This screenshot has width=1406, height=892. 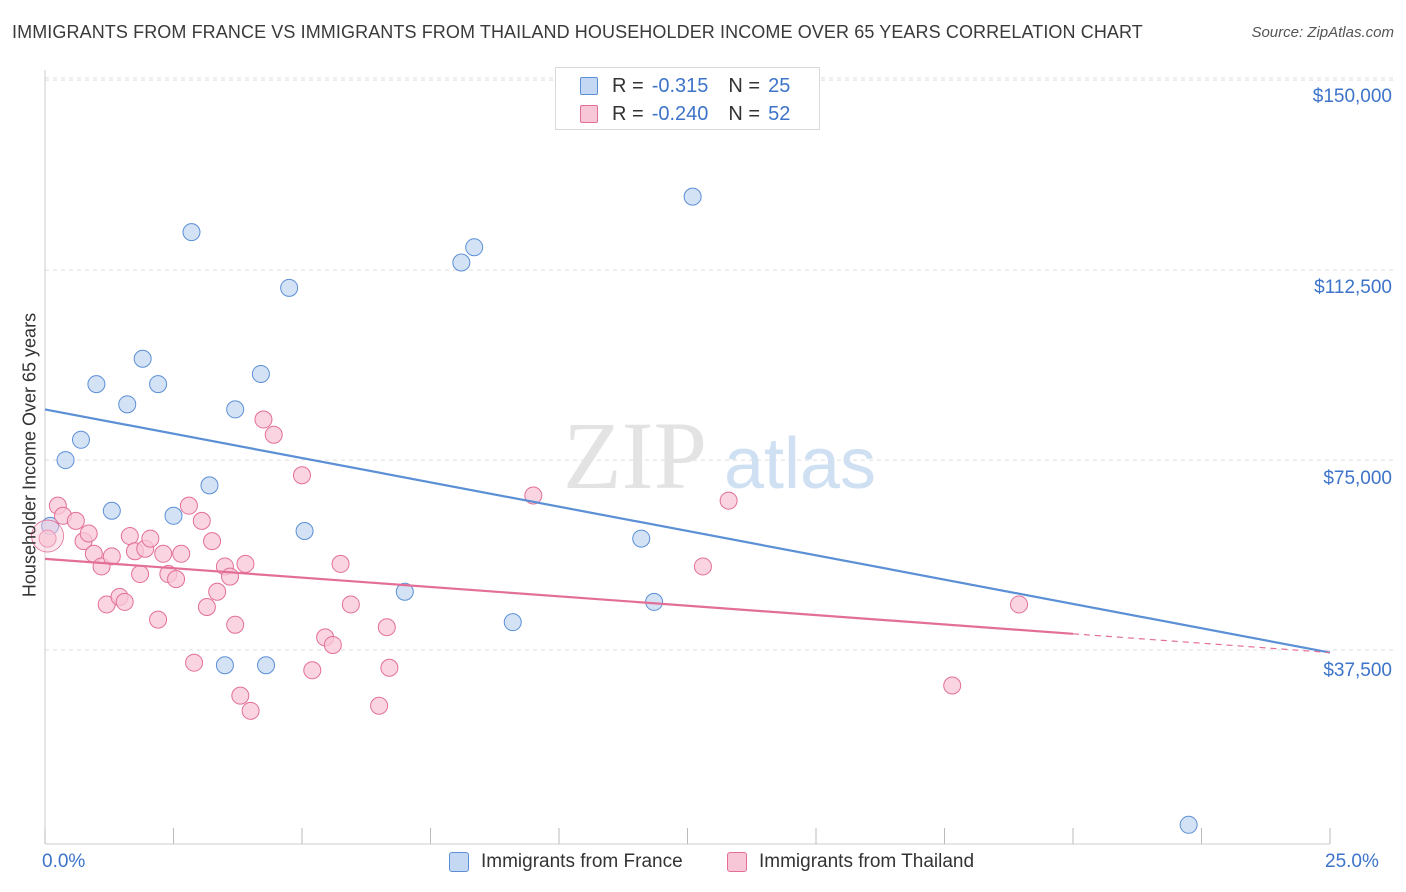 I want to click on legend-n-value: 25, so click(x=779, y=85).